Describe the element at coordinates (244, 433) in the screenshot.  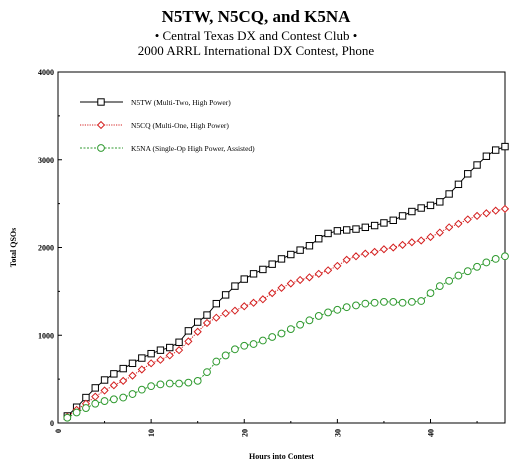
I see `x-tick-label: 20` at that location.